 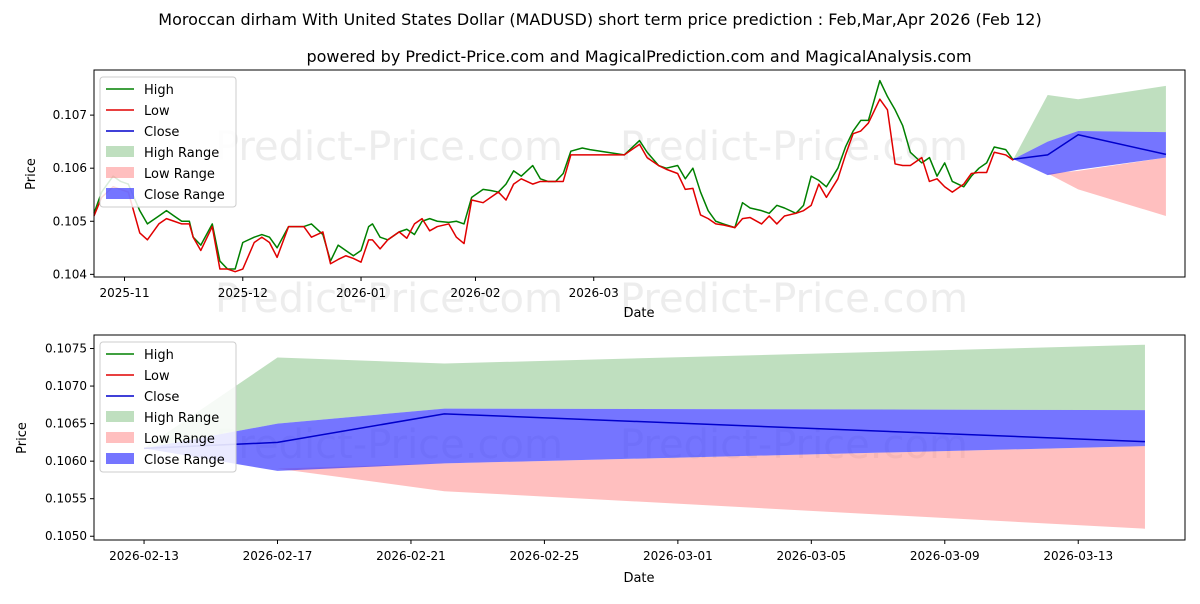 What do you see at coordinates (638, 313) in the screenshot?
I see `top-x-axis-label: Date` at bounding box center [638, 313].